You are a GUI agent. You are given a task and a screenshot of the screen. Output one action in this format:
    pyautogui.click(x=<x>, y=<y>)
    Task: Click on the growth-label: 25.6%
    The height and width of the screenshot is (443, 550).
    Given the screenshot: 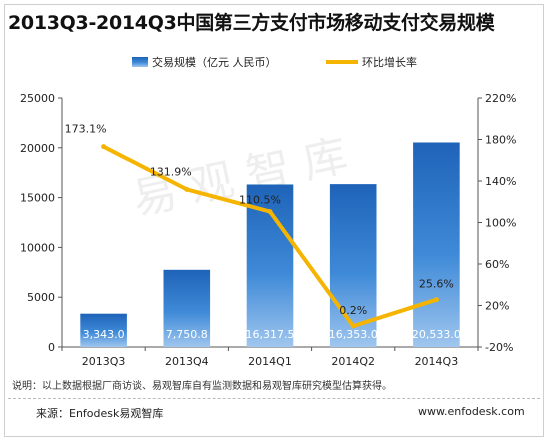 What is the action you would take?
    pyautogui.click(x=436, y=284)
    